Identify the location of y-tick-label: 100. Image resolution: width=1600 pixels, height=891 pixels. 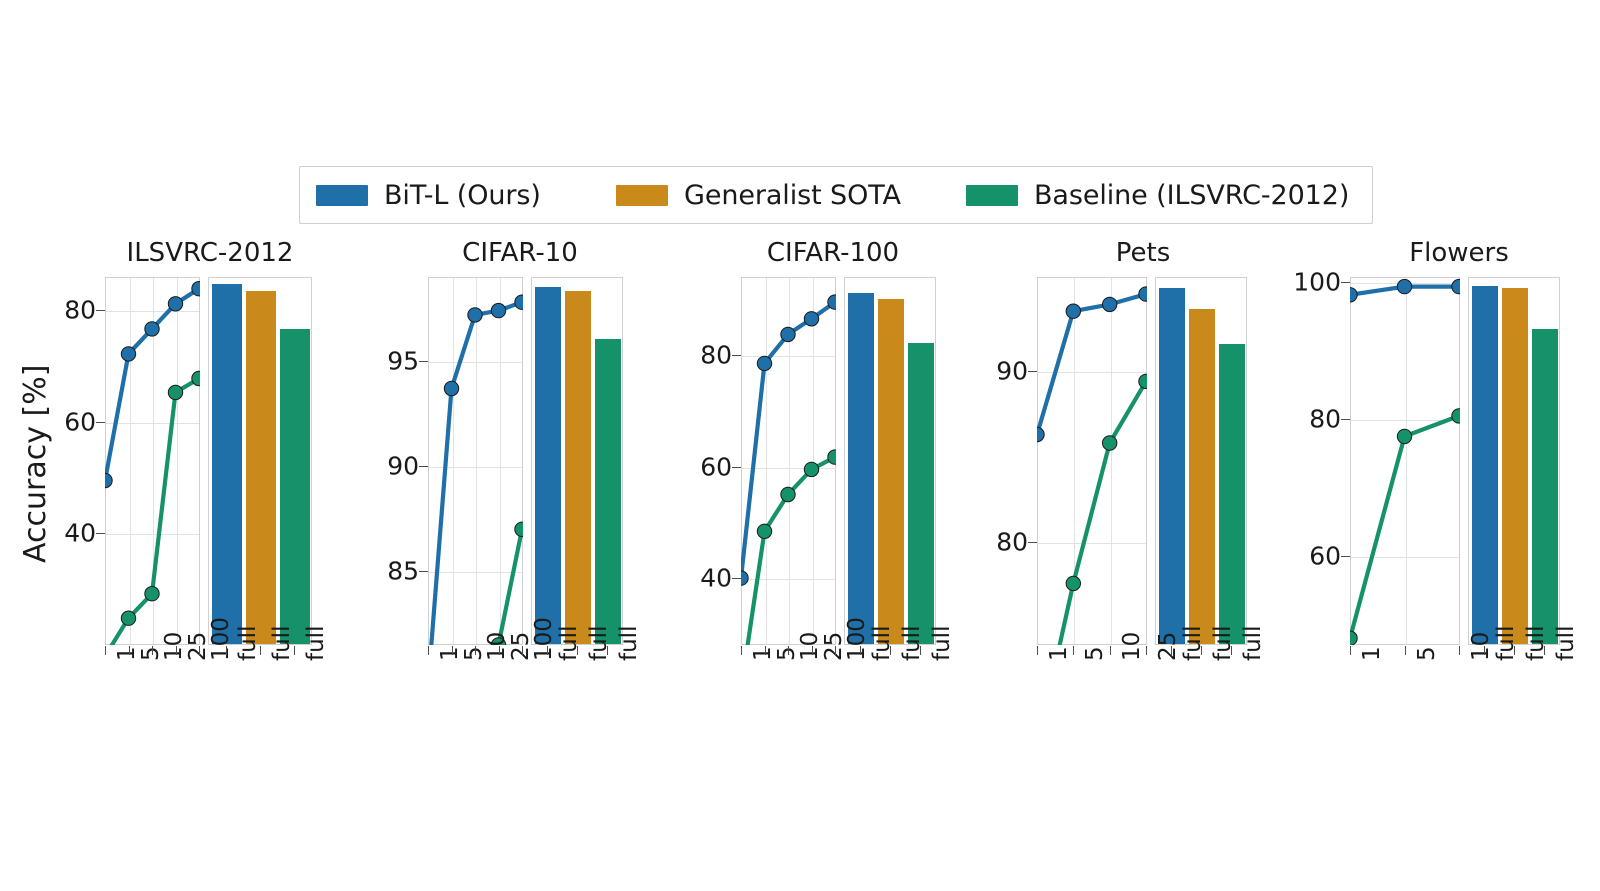
(1317, 282).